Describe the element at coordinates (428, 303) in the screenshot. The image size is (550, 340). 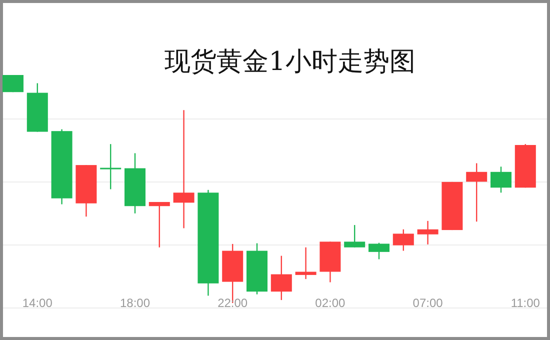
I see `x-tick-label: 07:00` at that location.